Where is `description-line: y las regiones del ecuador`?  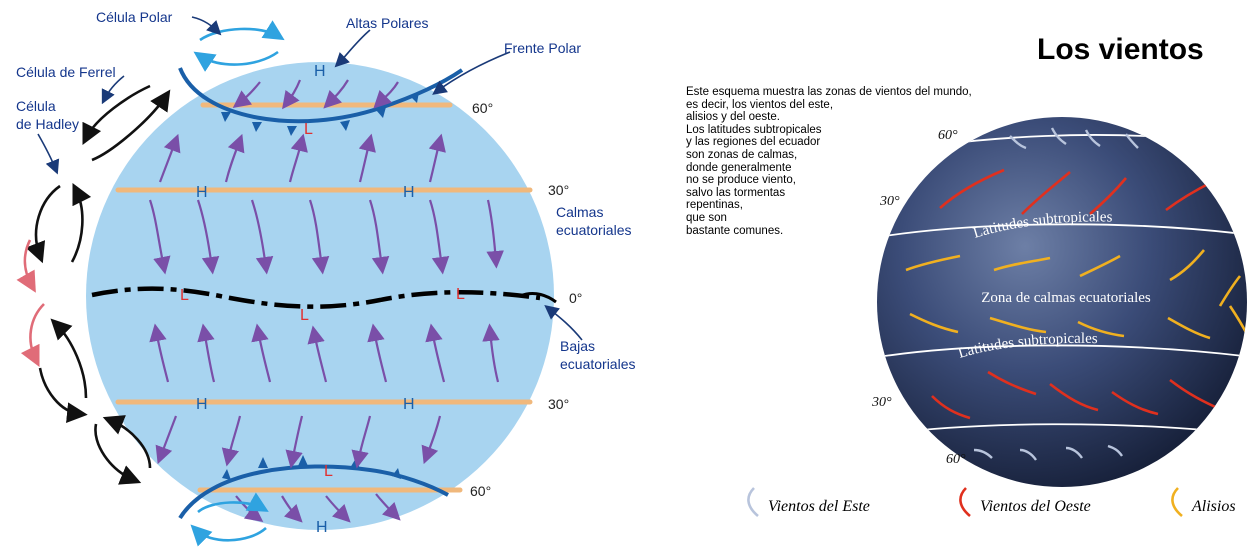
description-line: y las regiones del ecuador is located at coordinates (753, 142).